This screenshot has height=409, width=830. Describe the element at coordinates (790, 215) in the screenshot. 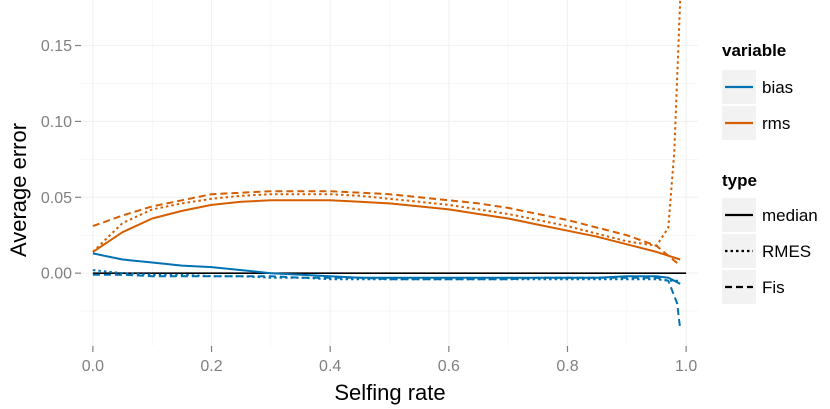

I see `legend-label: median` at that location.